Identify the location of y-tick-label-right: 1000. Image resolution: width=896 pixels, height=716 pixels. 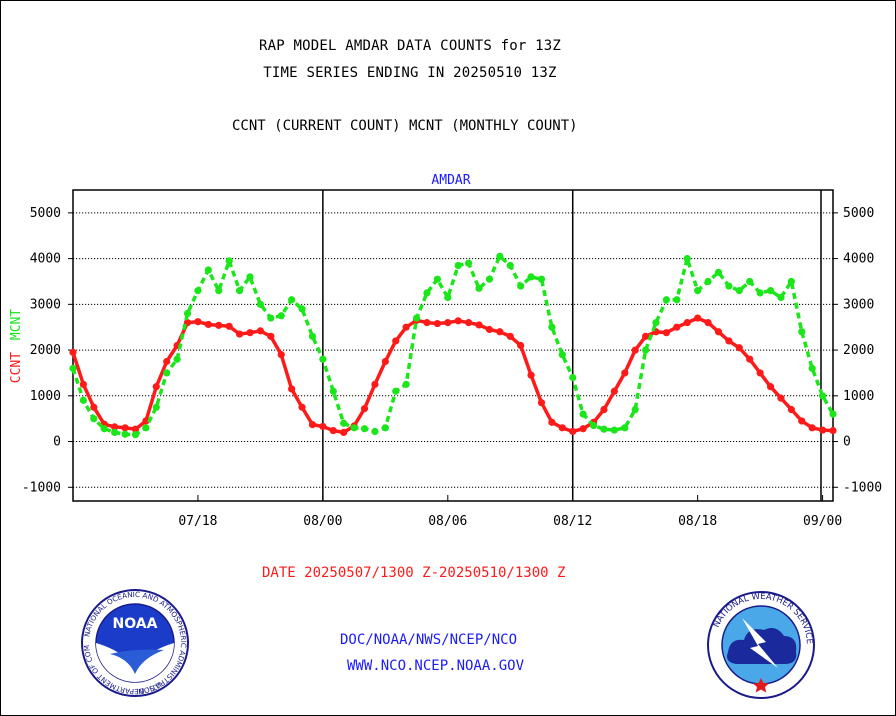
(858, 396).